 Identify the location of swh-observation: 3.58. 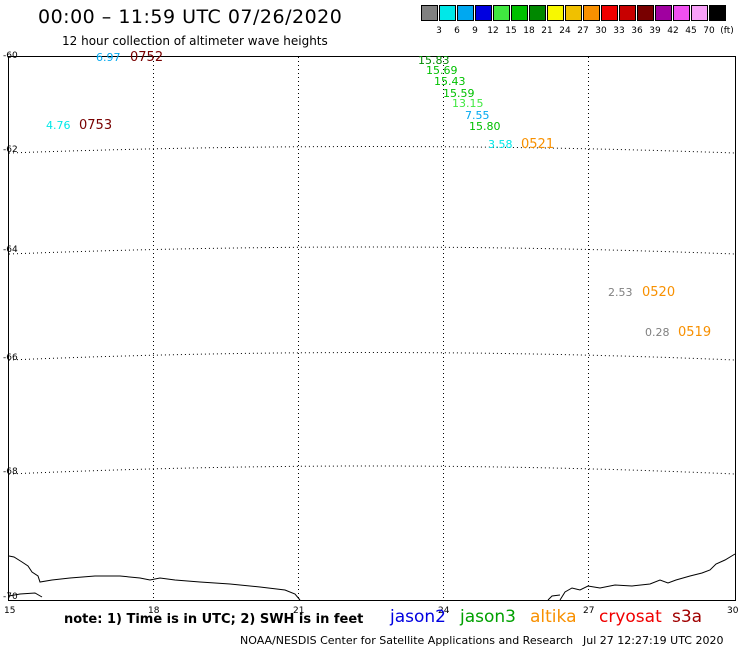
(500, 144).